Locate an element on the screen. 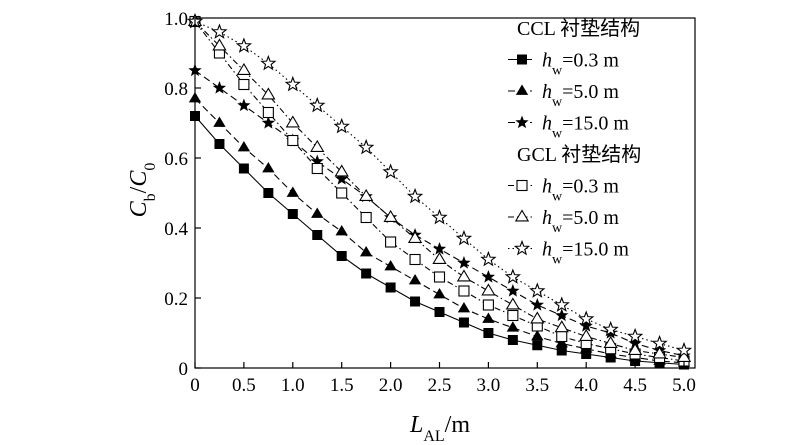  y-tick-label: 1.0 is located at coordinates (176, 19).